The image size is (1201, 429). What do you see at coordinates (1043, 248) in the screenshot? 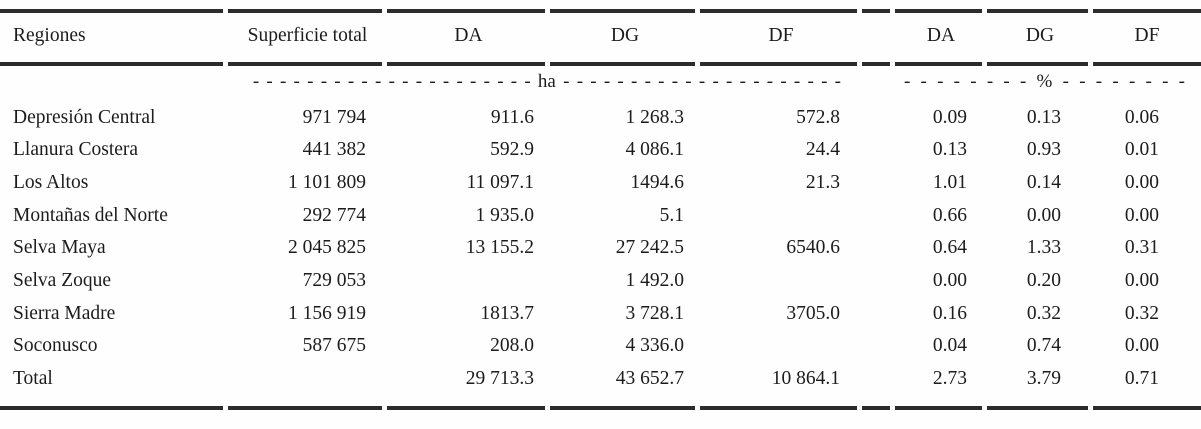
I see `cell-dg-pct: 1.33` at bounding box center [1043, 248].